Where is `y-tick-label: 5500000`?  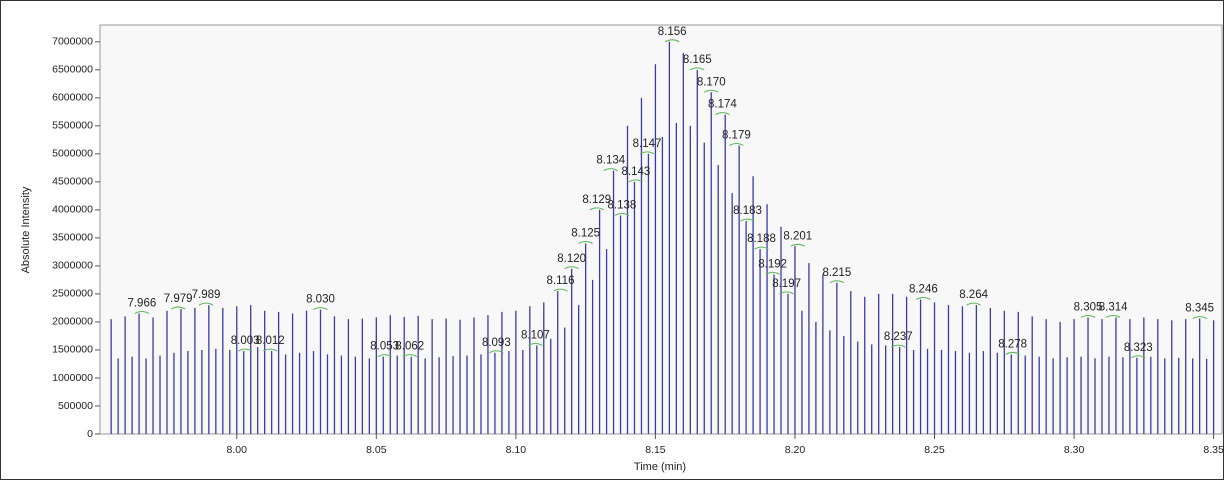
y-tick-label: 5500000 is located at coordinates (72, 126).